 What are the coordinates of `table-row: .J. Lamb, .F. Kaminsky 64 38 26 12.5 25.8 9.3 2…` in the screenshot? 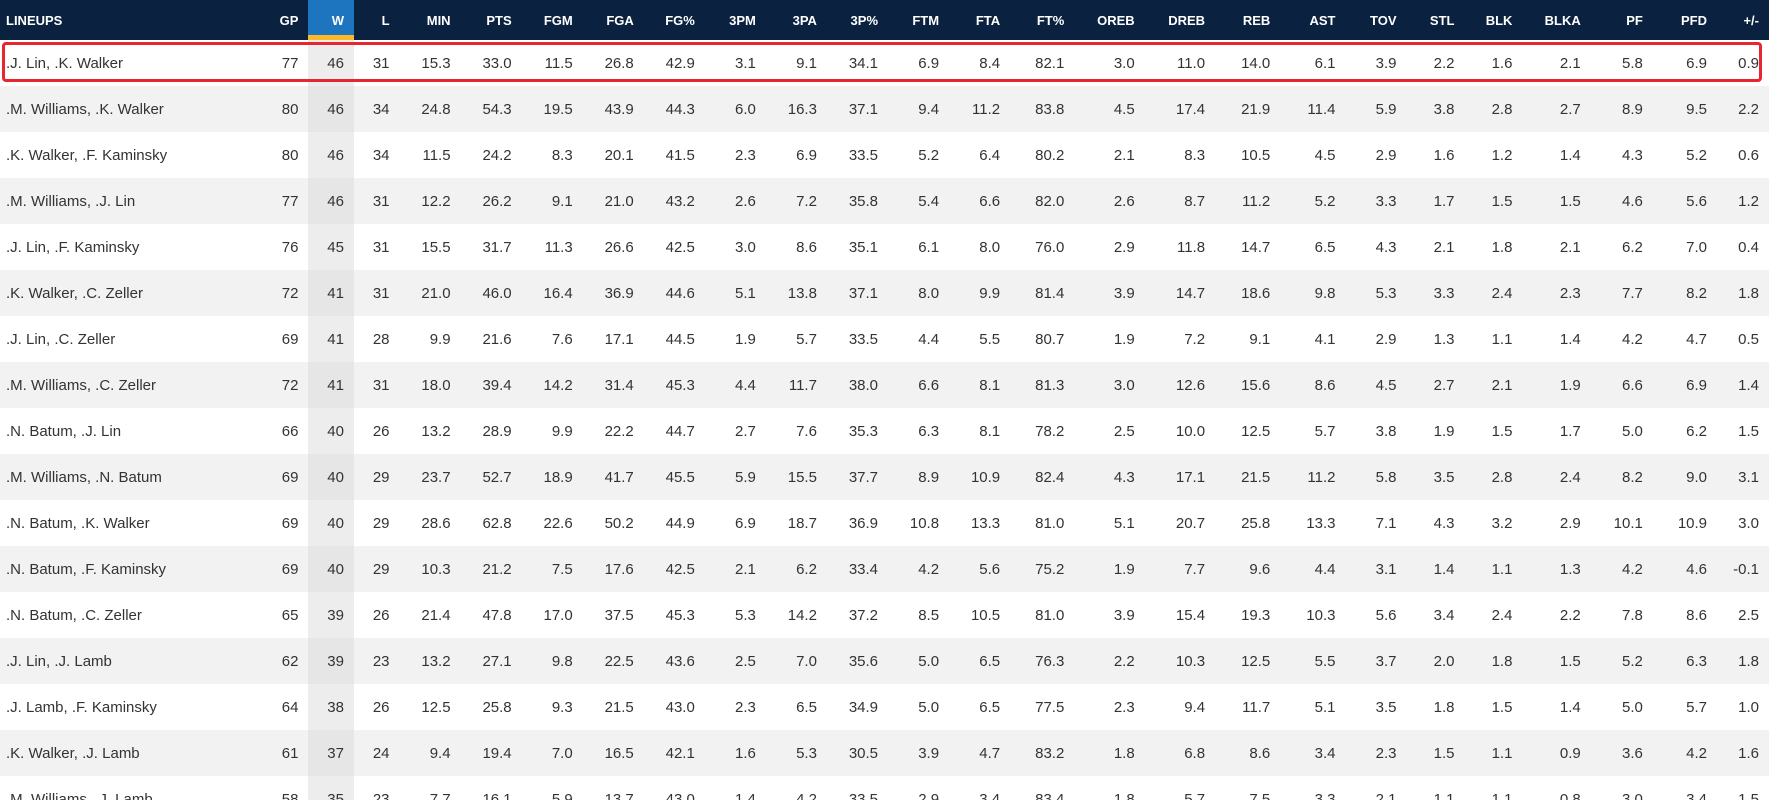 It's located at (884, 707).